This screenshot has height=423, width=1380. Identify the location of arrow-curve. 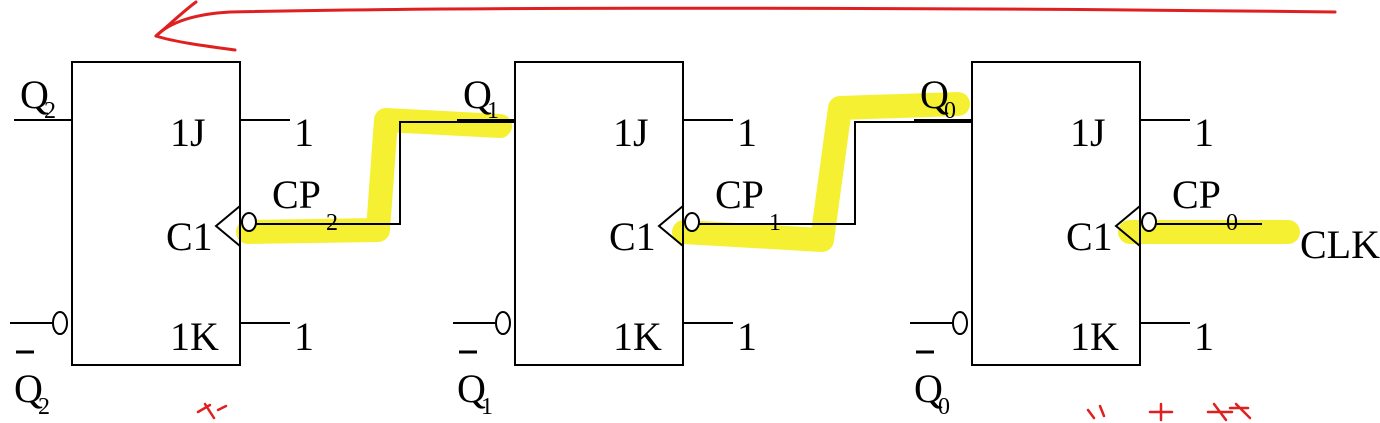
(745, 22).